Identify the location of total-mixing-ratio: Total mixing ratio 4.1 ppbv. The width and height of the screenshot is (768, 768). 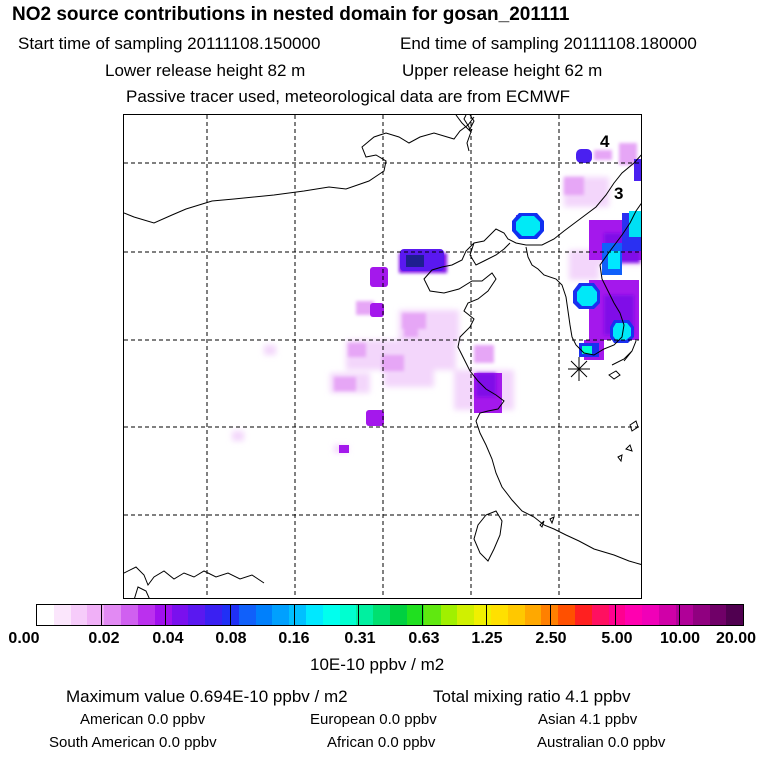
(532, 696).